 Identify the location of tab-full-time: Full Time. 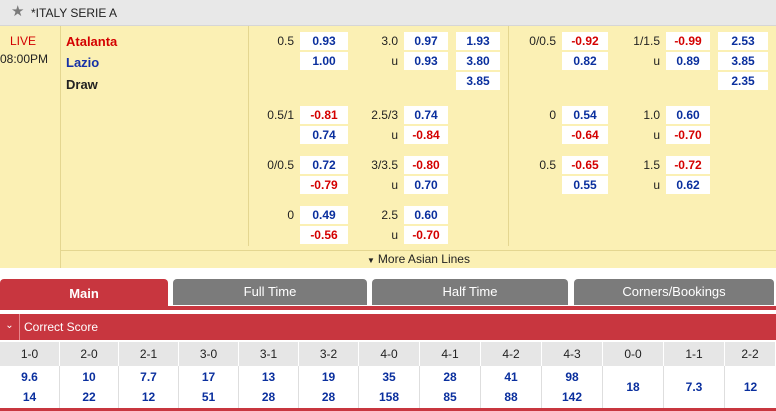
(270, 292).